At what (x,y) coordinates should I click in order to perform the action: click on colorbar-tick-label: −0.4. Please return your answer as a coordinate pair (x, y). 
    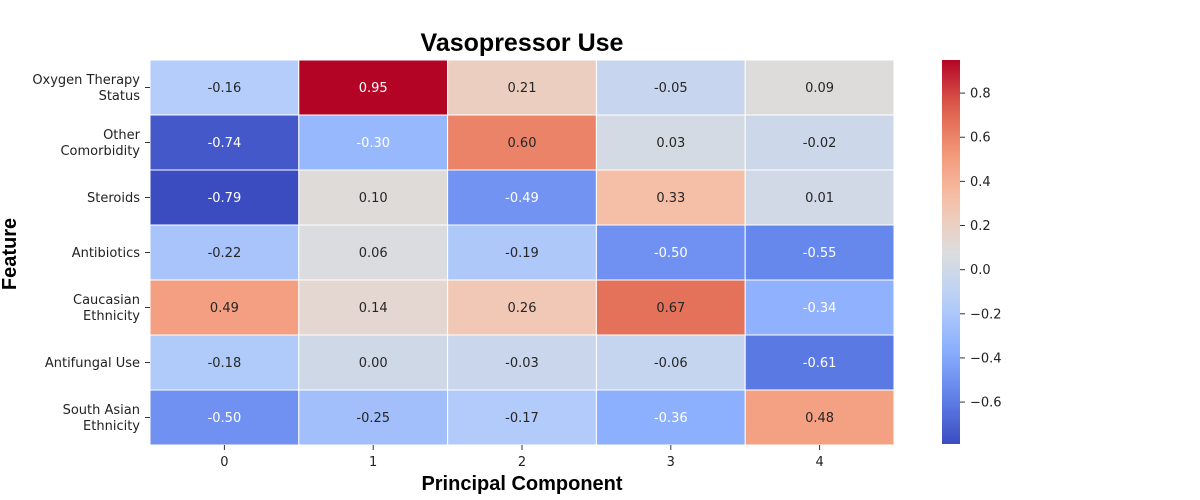
    Looking at the image, I should click on (986, 358).